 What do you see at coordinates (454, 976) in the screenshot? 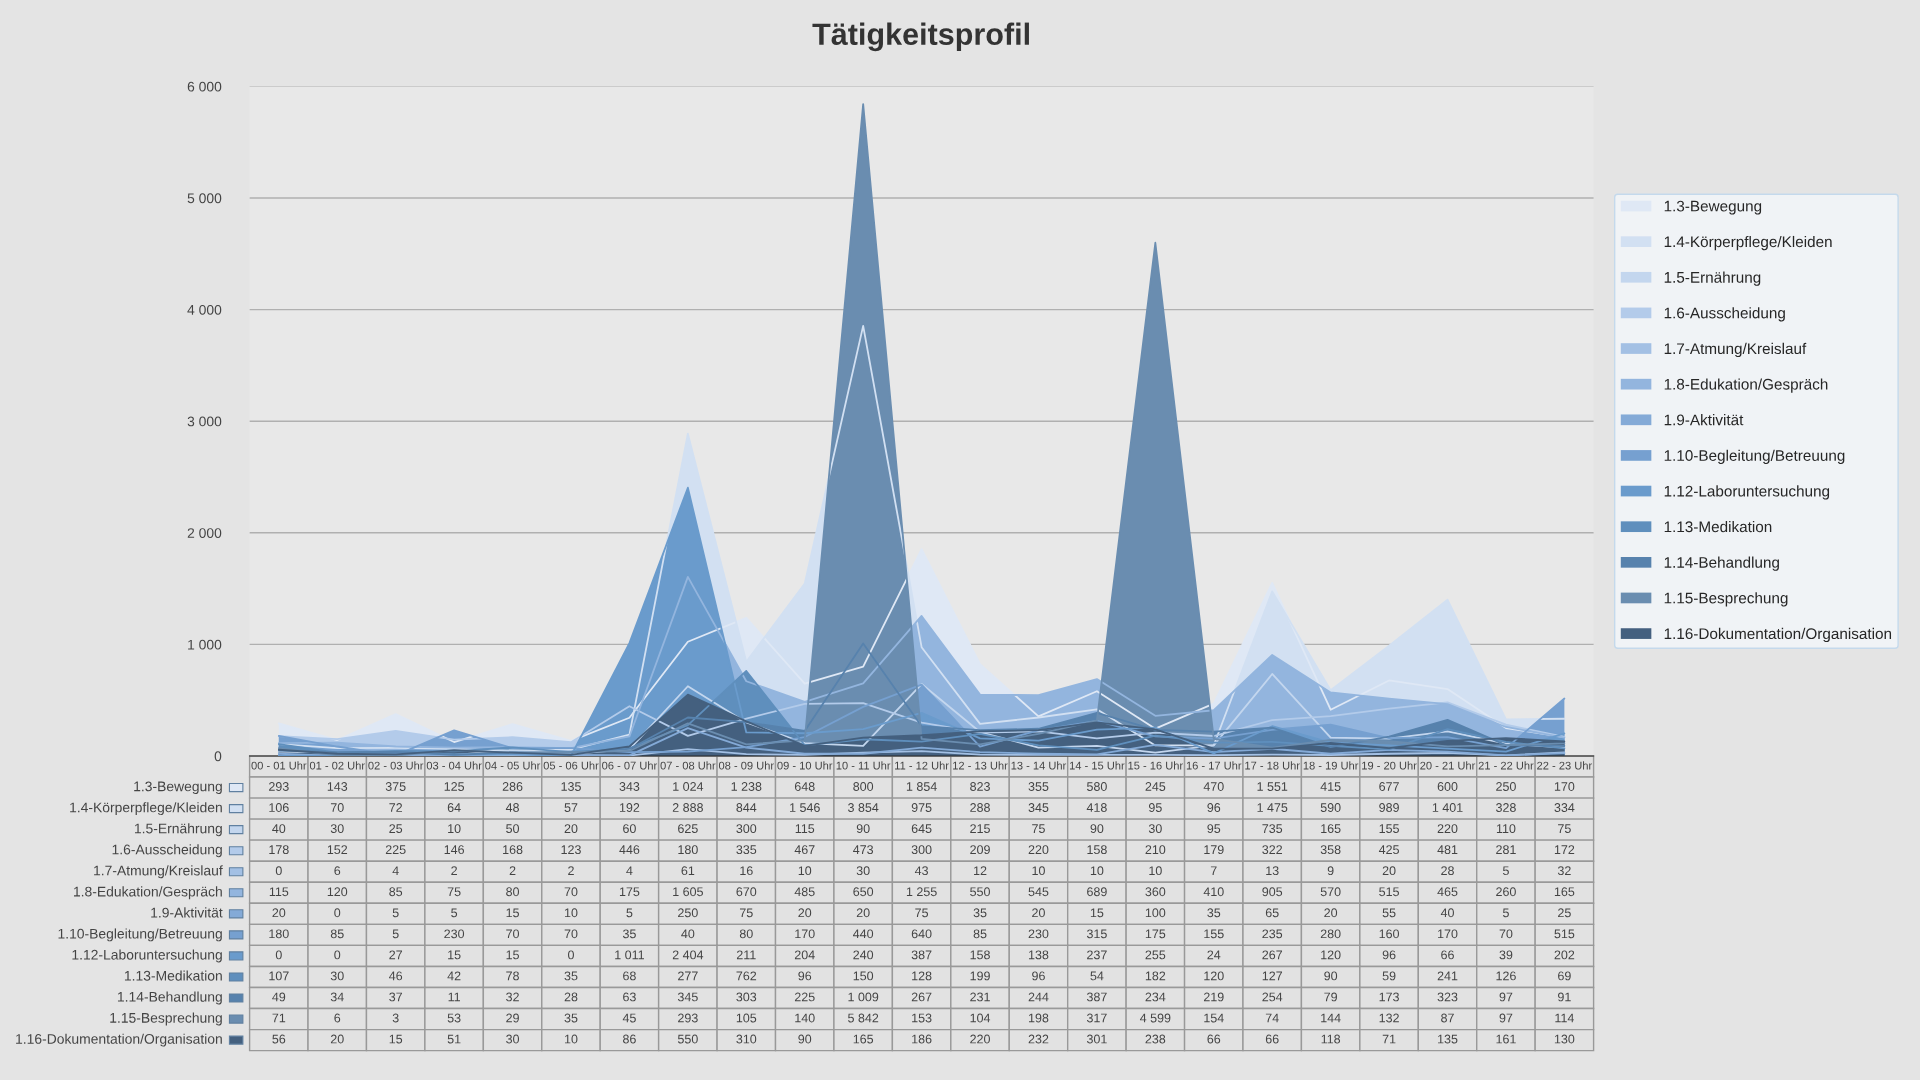
I see `data-label: 42` at bounding box center [454, 976].